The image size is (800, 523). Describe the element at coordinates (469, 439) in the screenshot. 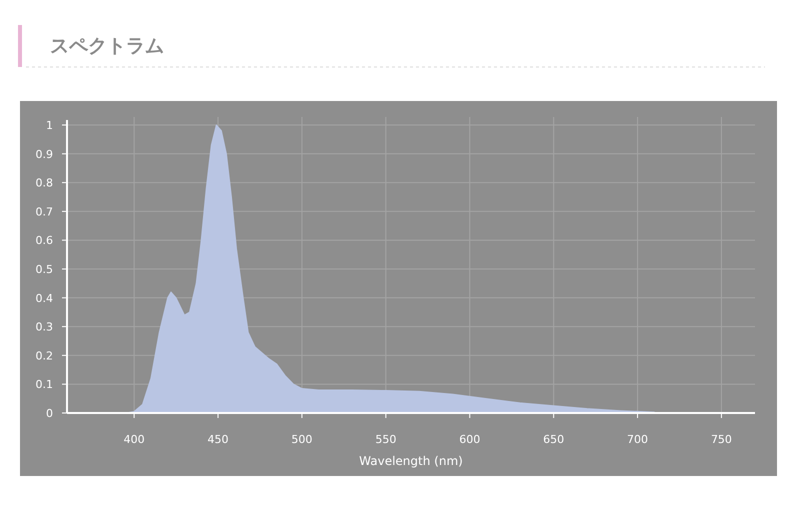

I see `x-tick-label: 600` at that location.